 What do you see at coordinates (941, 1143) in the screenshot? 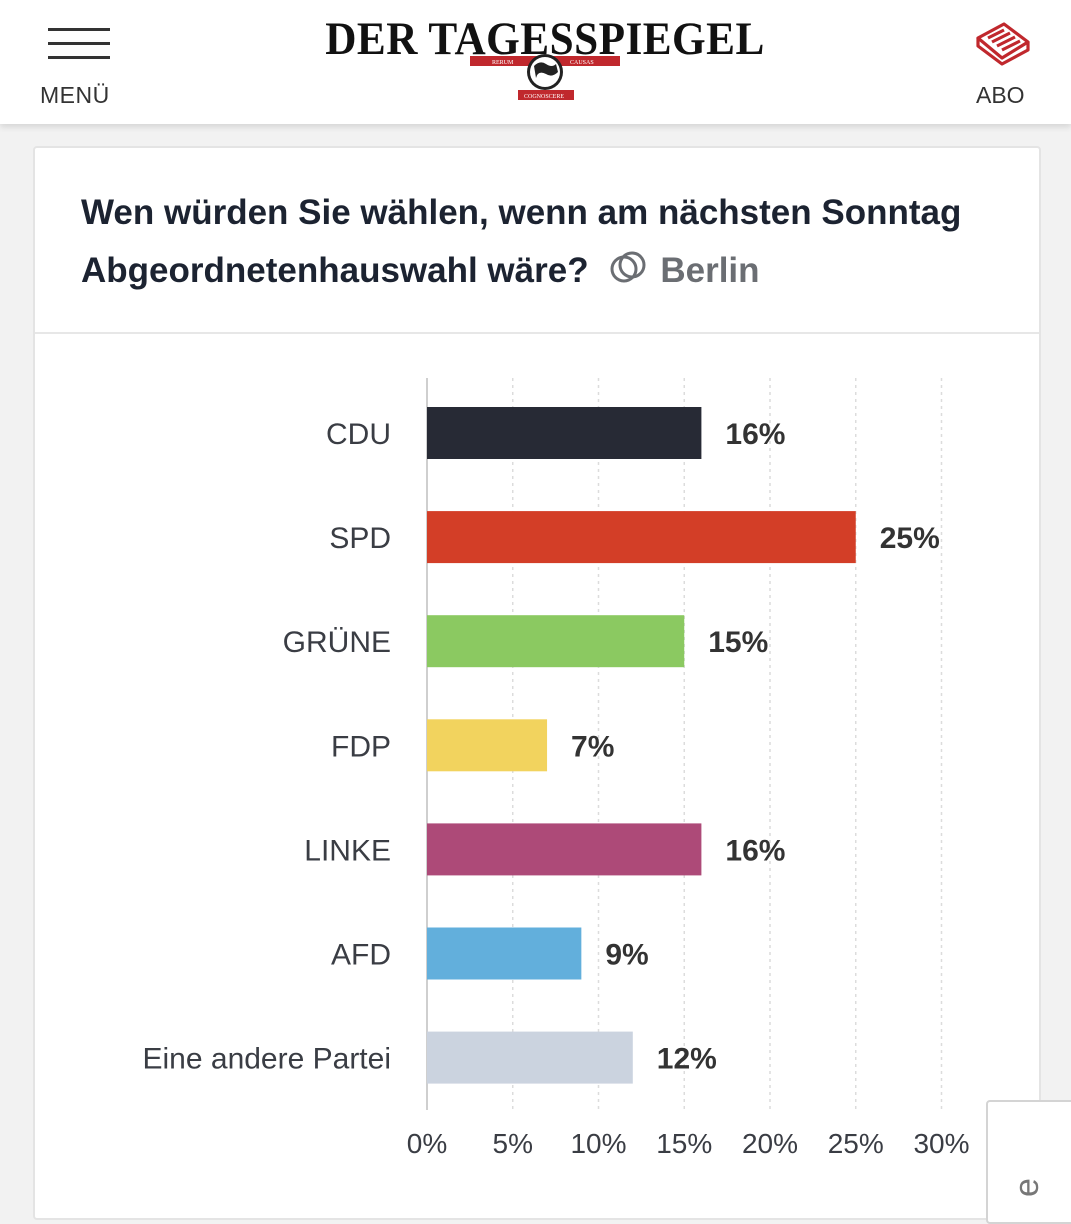
I see `x-tick-label: 30%` at bounding box center [941, 1143].